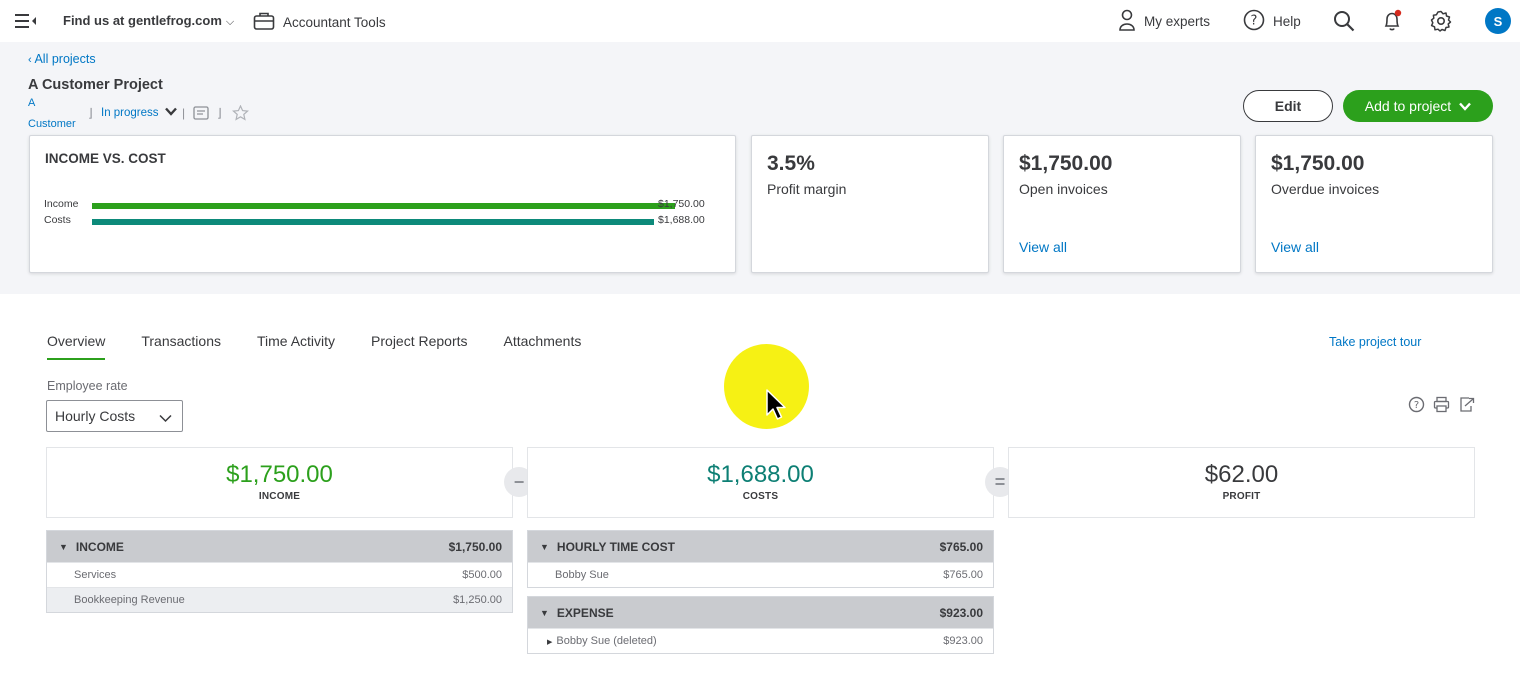 Image resolution: width=1520 pixels, height=674 pixels. I want to click on income-summary-value: $1,750.00, so click(279, 474).